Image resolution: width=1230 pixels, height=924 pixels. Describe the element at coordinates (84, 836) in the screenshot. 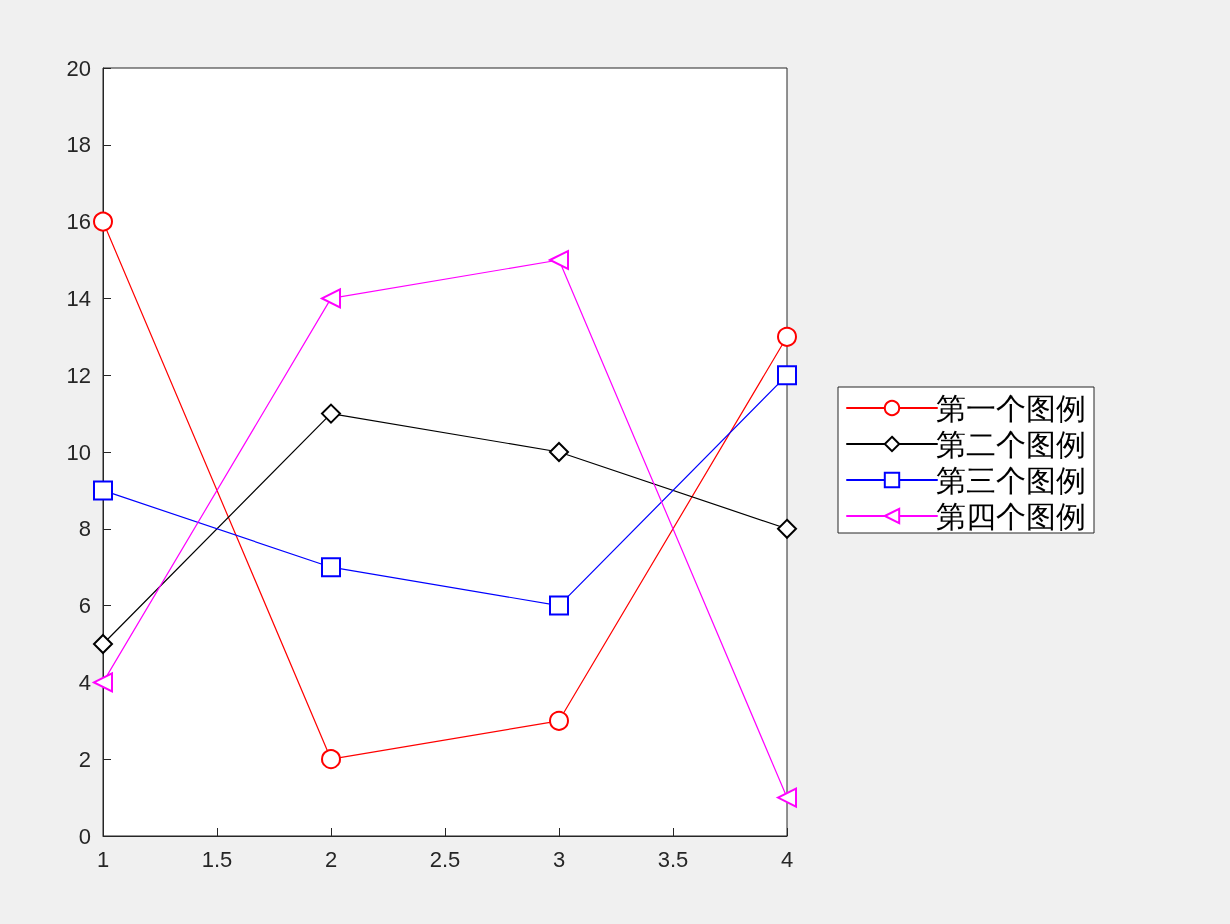

I see `y-tick-label: 0` at that location.